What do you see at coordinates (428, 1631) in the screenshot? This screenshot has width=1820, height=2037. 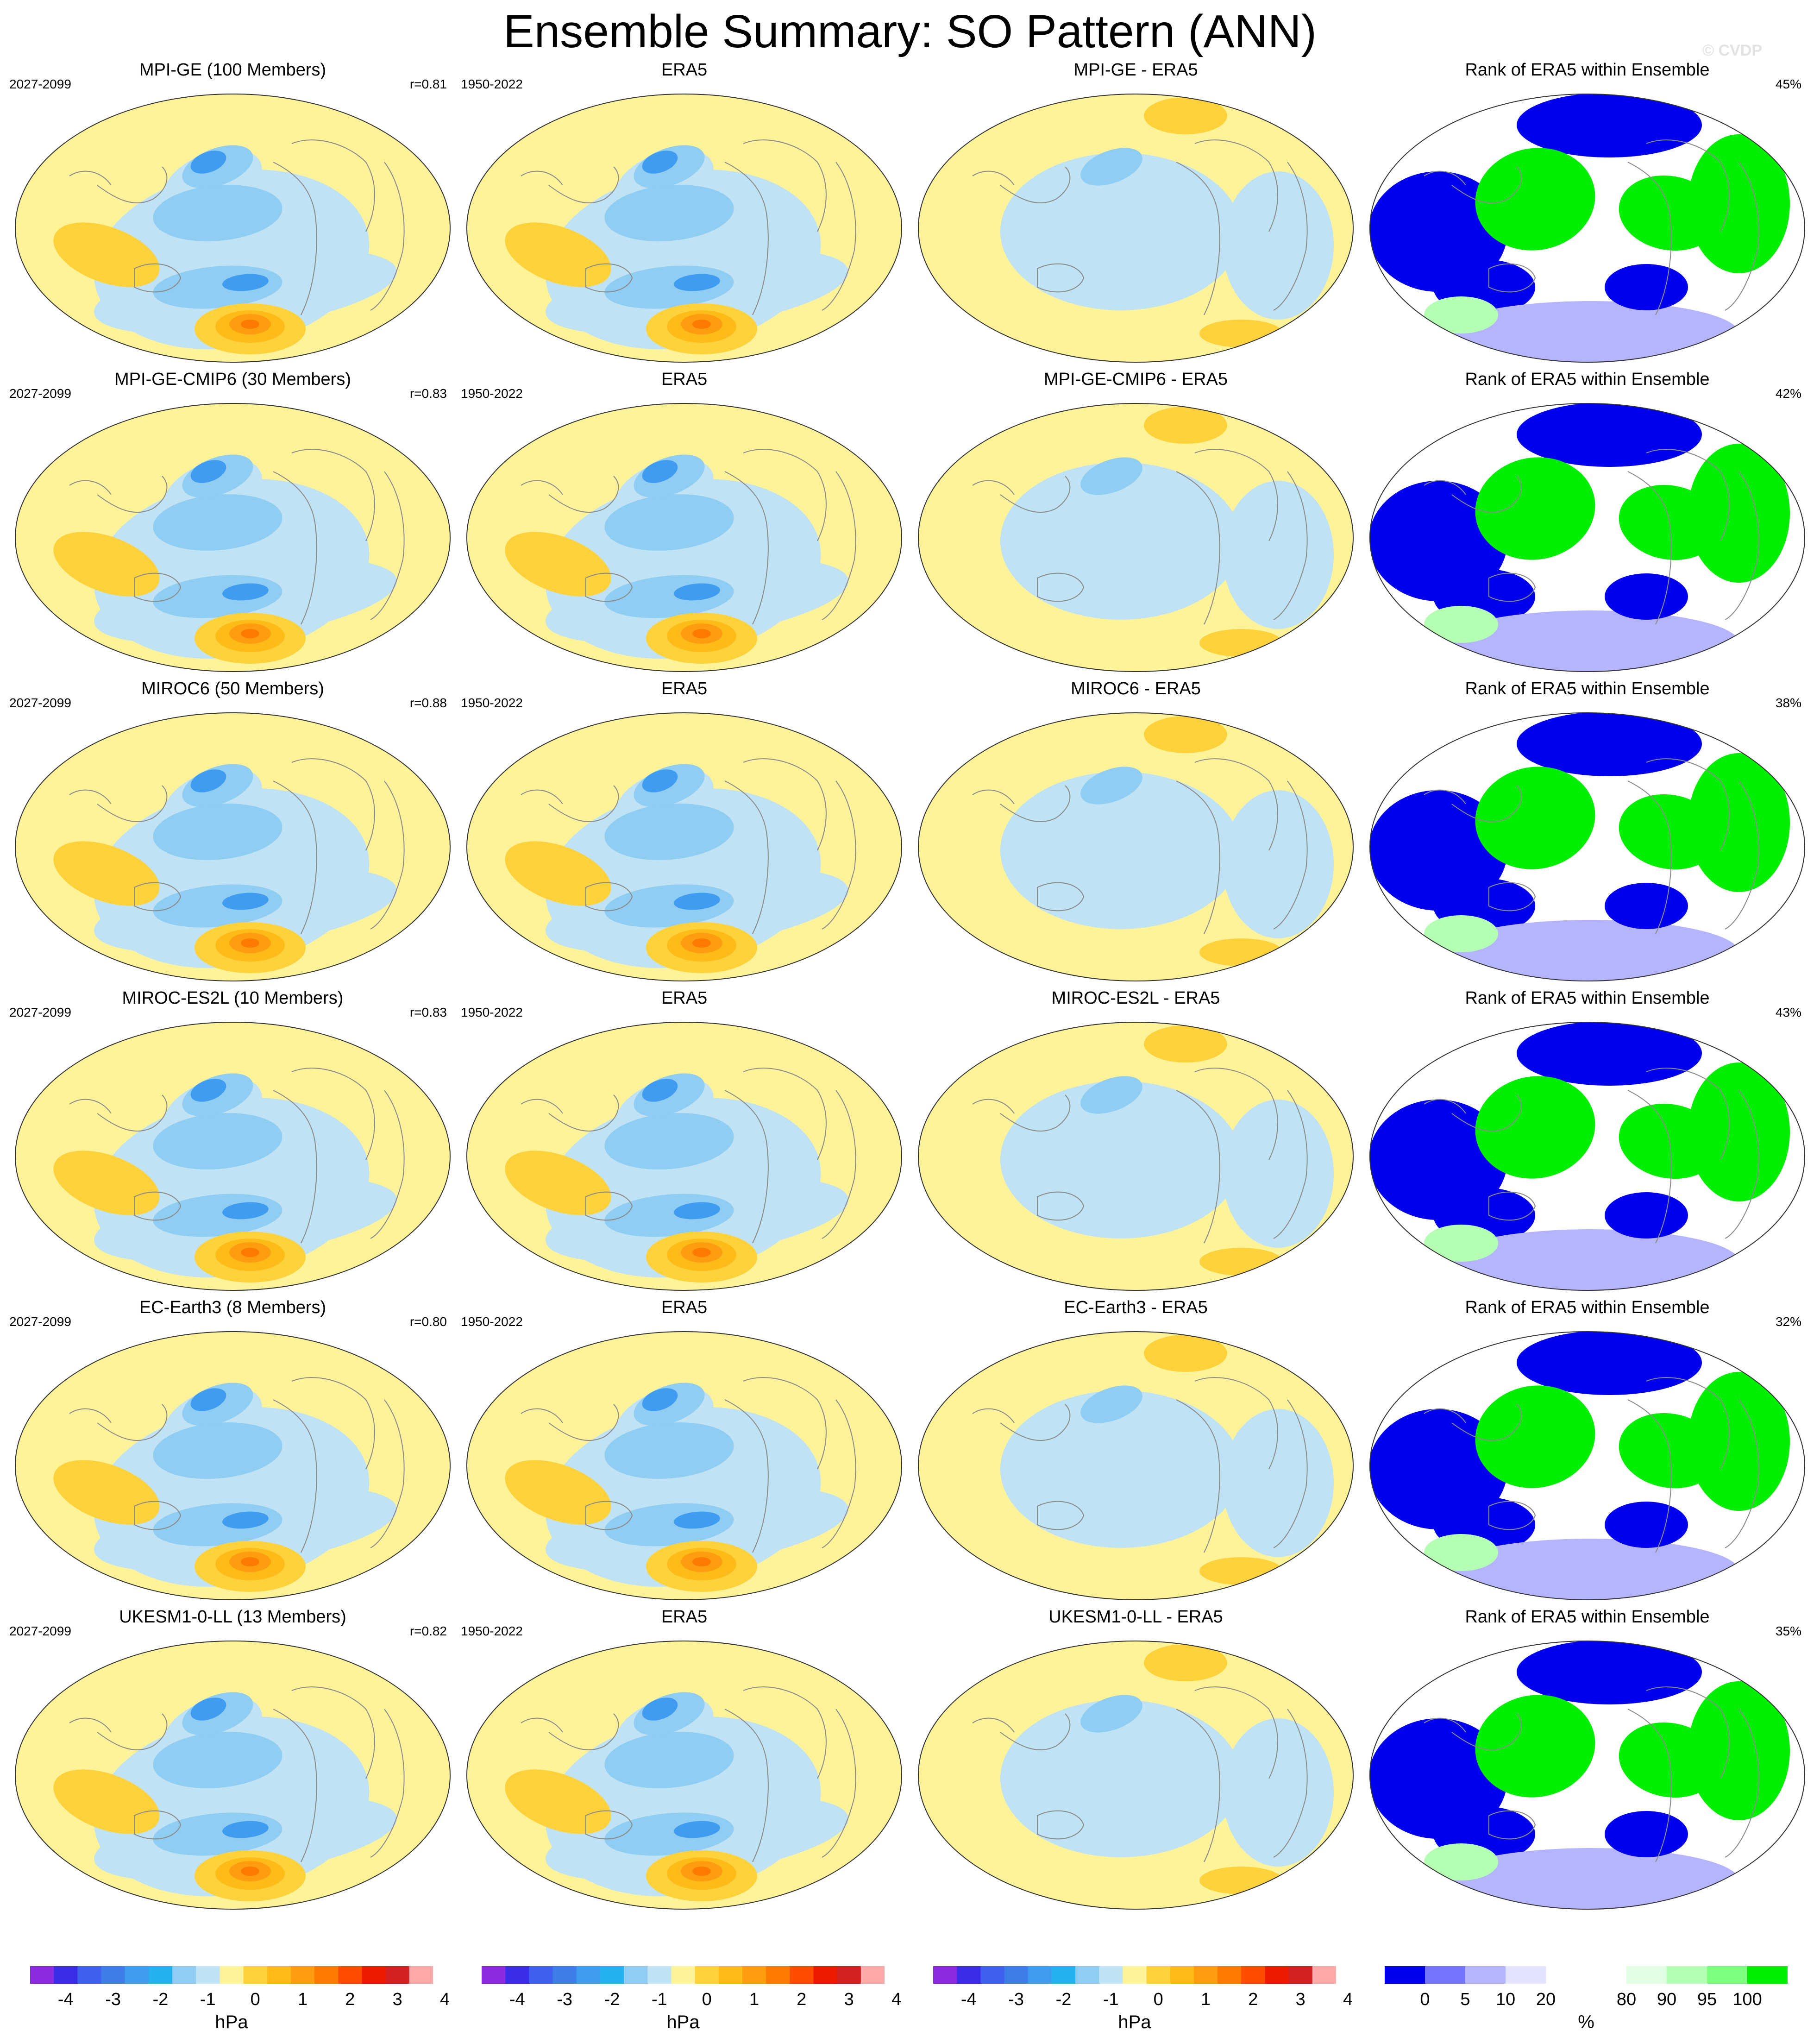 I see `pattern-correlation-label: r=0.82` at bounding box center [428, 1631].